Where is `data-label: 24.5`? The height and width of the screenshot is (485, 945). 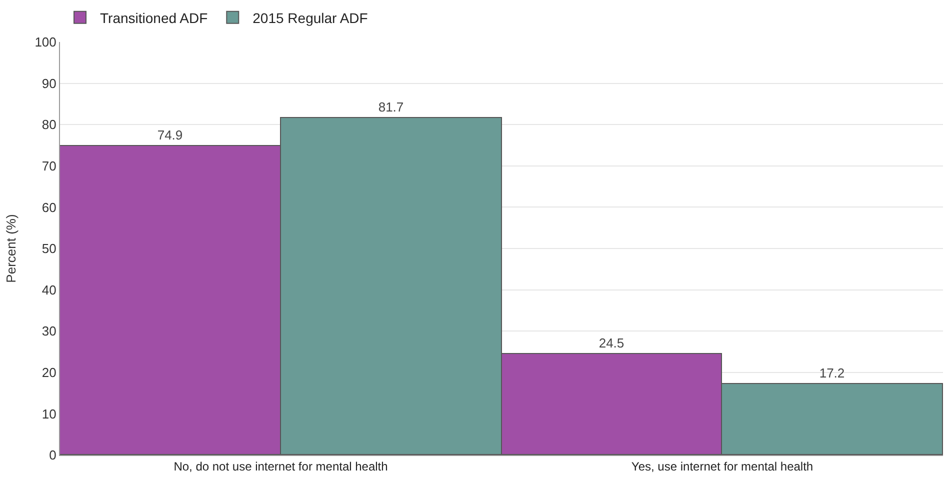
data-label: 24.5 is located at coordinates (611, 343).